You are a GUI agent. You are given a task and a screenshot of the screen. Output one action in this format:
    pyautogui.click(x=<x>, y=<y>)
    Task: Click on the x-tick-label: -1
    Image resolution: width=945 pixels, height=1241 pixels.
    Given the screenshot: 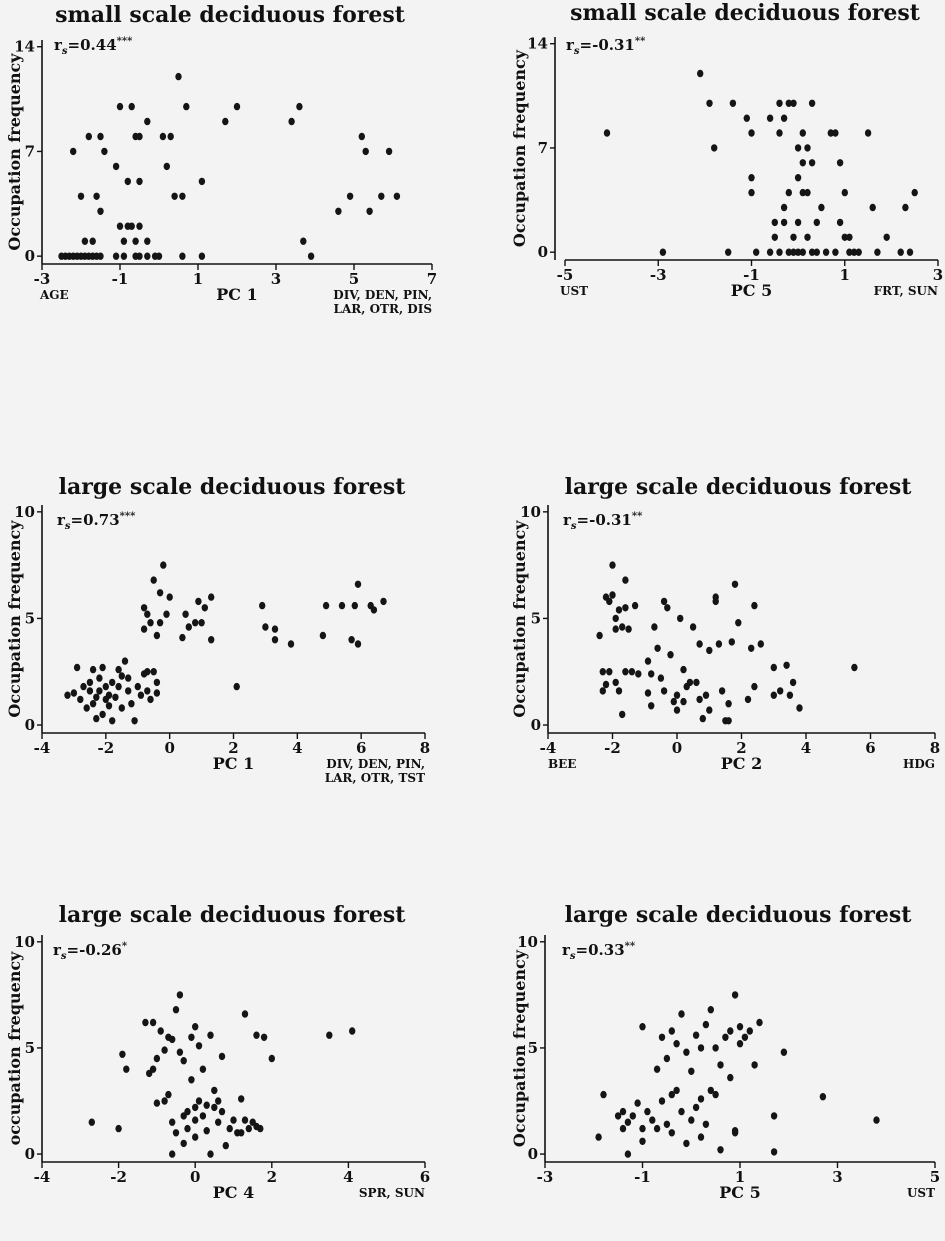 What is the action you would take?
    pyautogui.click(x=751, y=275)
    